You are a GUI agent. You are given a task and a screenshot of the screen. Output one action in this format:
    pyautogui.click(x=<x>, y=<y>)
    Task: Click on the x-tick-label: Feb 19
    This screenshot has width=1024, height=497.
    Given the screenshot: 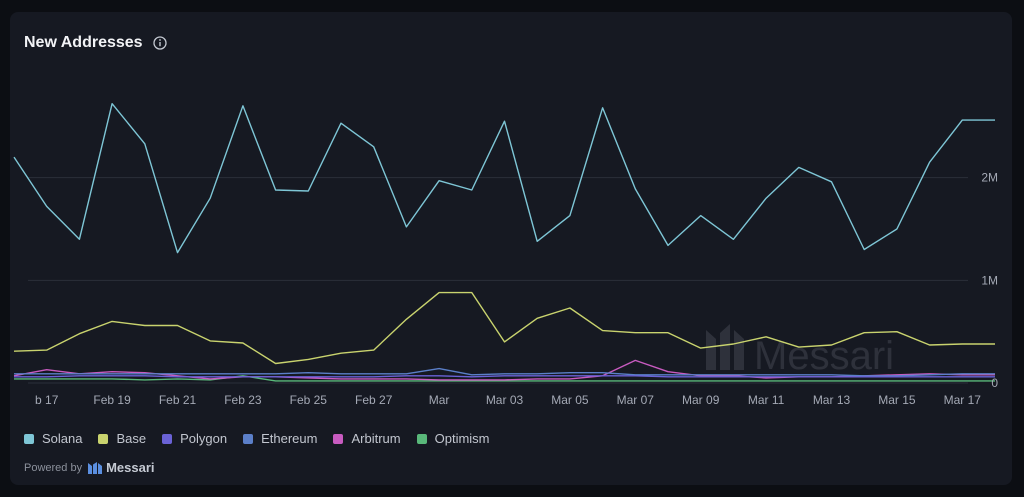 What is the action you would take?
    pyautogui.click(x=112, y=400)
    